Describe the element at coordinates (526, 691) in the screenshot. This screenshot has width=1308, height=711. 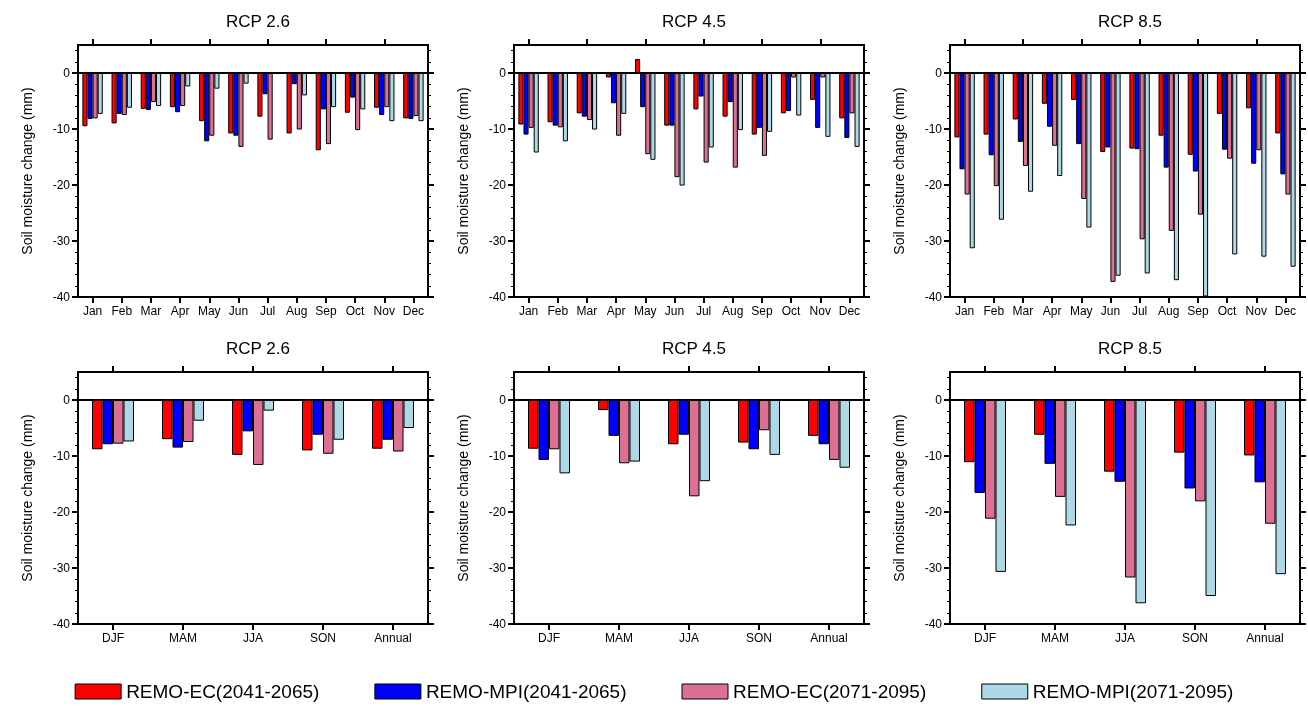
I see `legend-label: REMO-MPI(2041-2065)` at that location.